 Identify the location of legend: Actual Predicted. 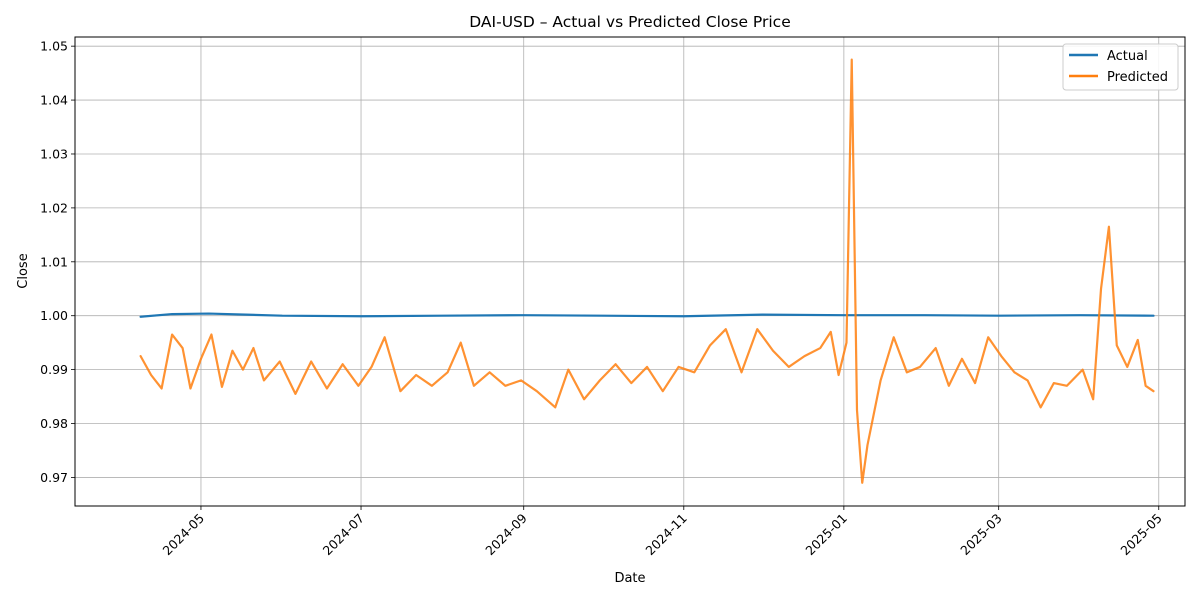
(1120, 67).